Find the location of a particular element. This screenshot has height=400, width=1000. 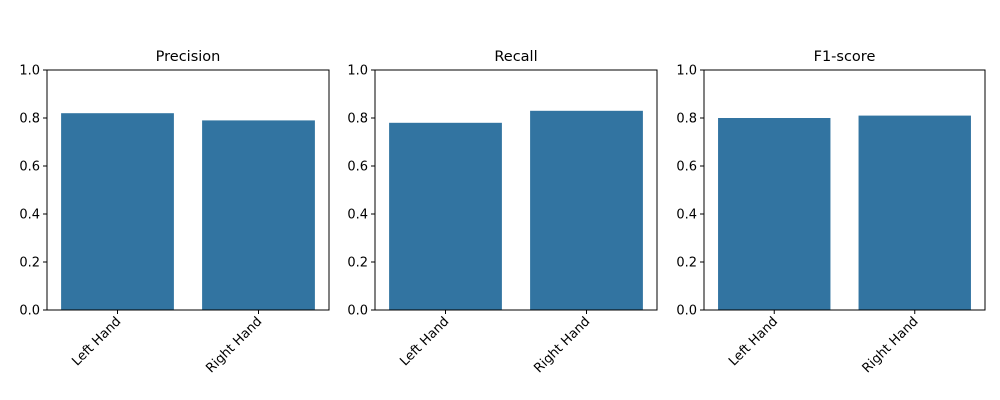

chart-title: F1-score is located at coordinates (845, 57).